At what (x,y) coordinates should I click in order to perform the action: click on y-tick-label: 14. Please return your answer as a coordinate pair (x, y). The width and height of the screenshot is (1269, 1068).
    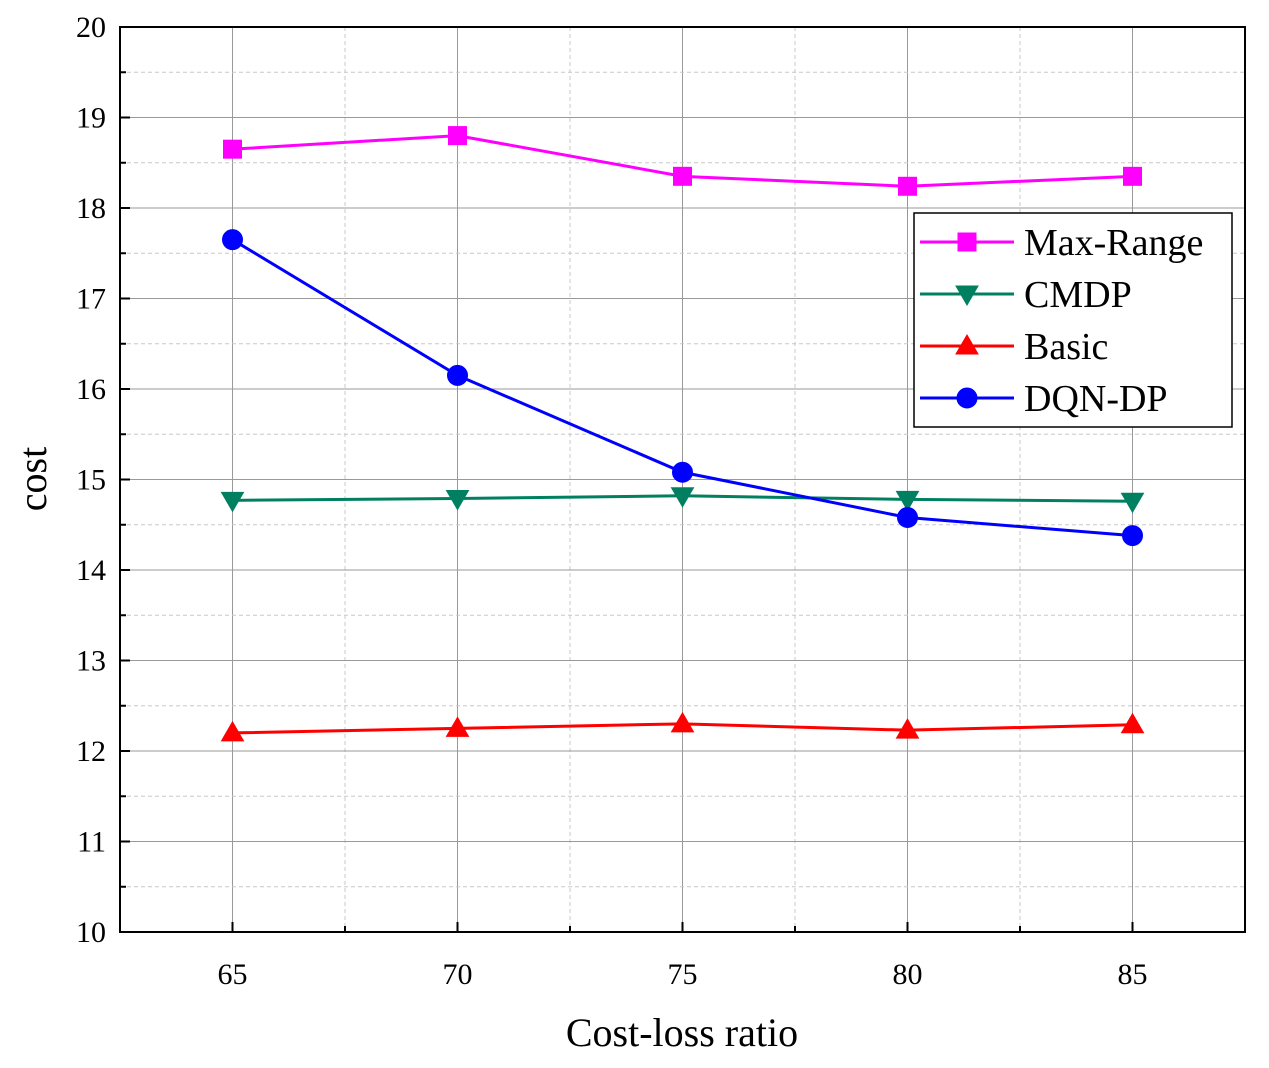
    Looking at the image, I should click on (91, 570).